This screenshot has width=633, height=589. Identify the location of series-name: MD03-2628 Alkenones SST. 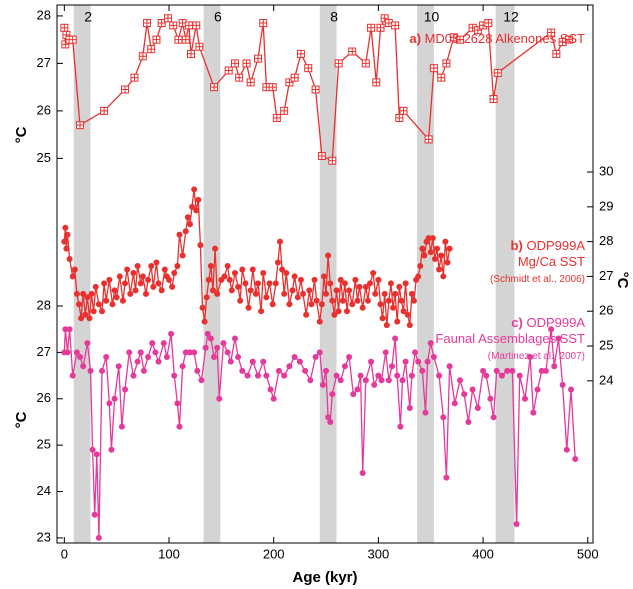
(505, 38).